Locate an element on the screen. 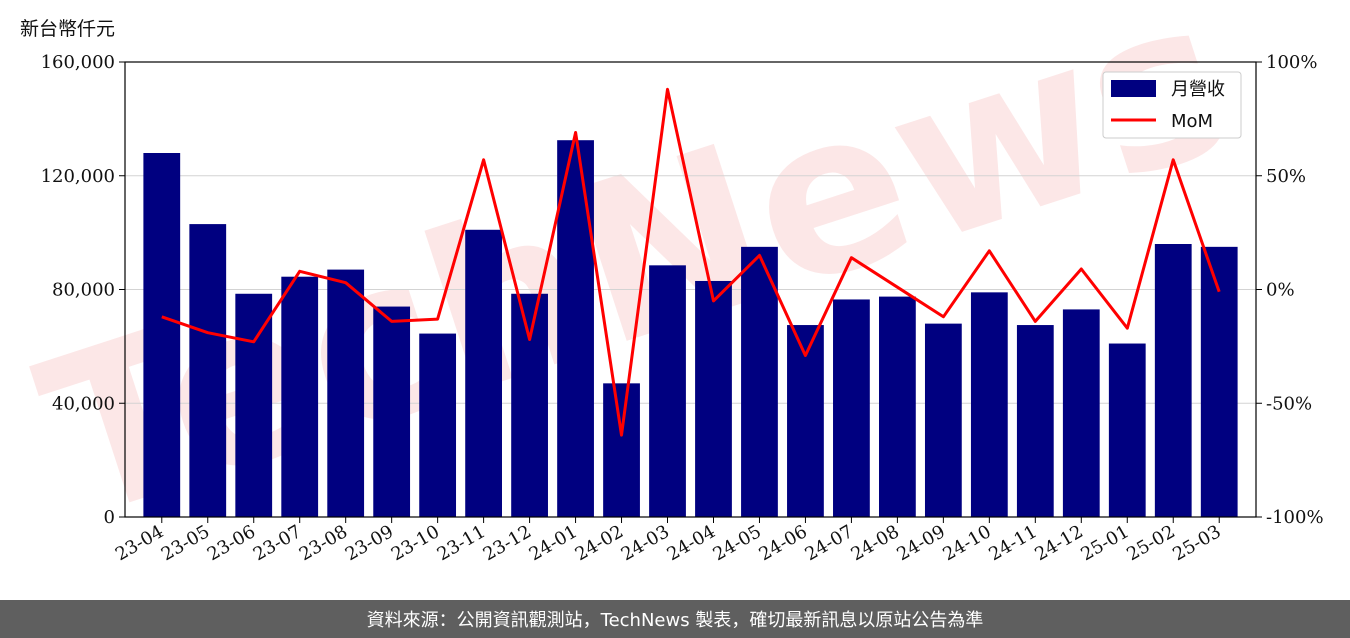 The height and width of the screenshot is (638, 1350). x-tick-label: 24-03 is located at coordinates (645, 543).